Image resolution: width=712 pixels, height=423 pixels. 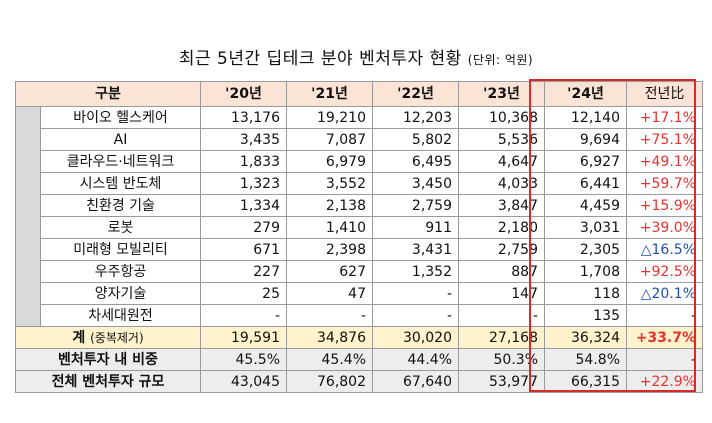 I want to click on table-row: 양자기술 25 47-147 118 △20.1%, so click(x=359, y=293).